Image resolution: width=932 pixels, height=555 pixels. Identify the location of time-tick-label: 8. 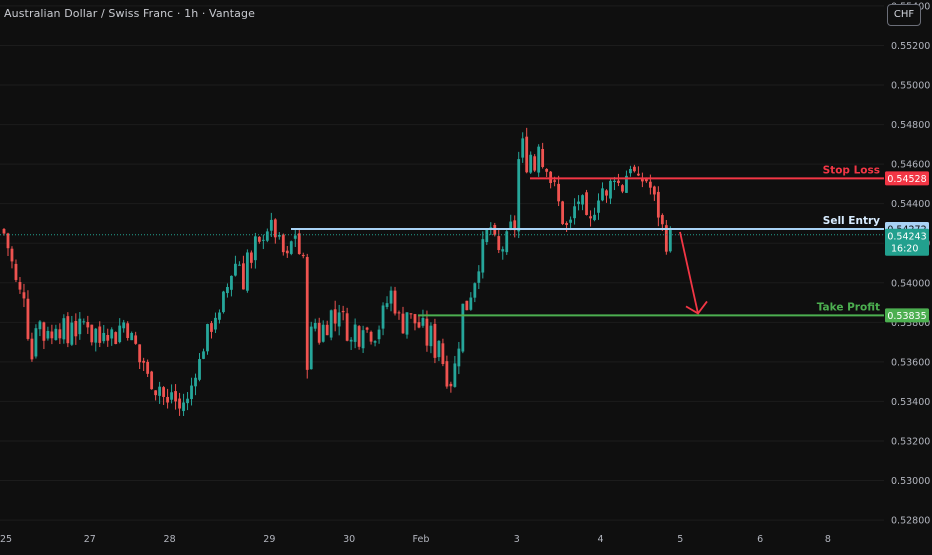
(828, 539).